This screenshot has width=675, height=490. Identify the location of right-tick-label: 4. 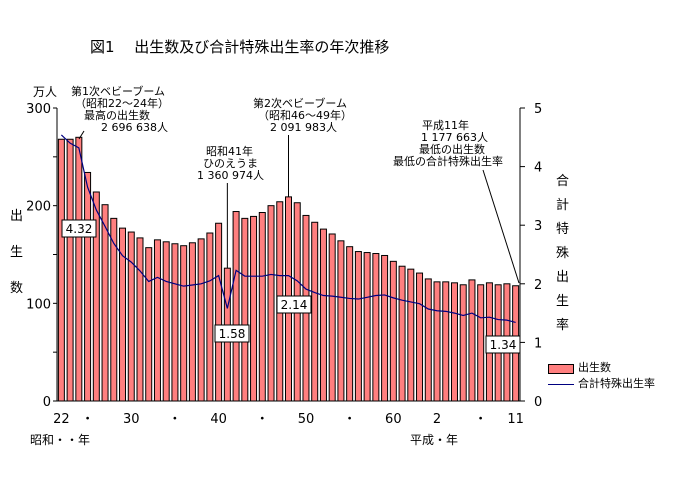
(538, 168).